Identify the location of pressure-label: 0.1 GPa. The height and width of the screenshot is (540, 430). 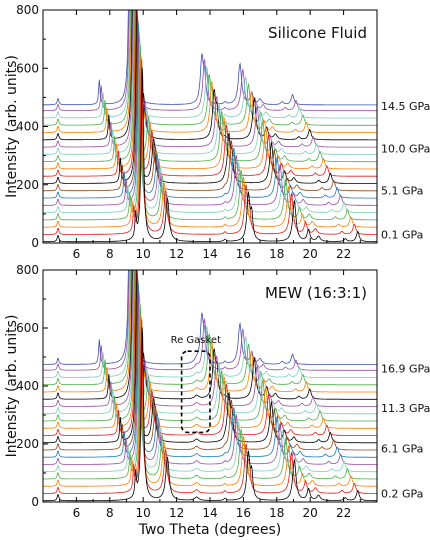
(402, 234).